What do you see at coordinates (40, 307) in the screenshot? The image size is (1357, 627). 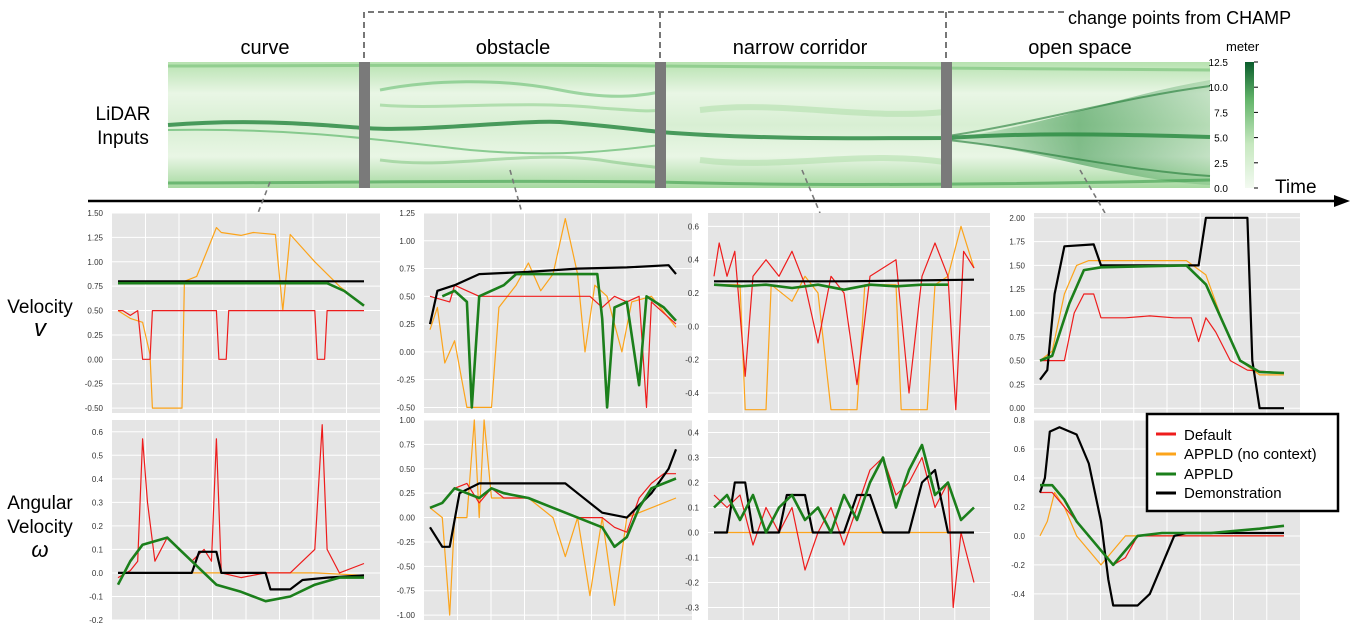 I see `velocity-label: Velocity` at bounding box center [40, 307].